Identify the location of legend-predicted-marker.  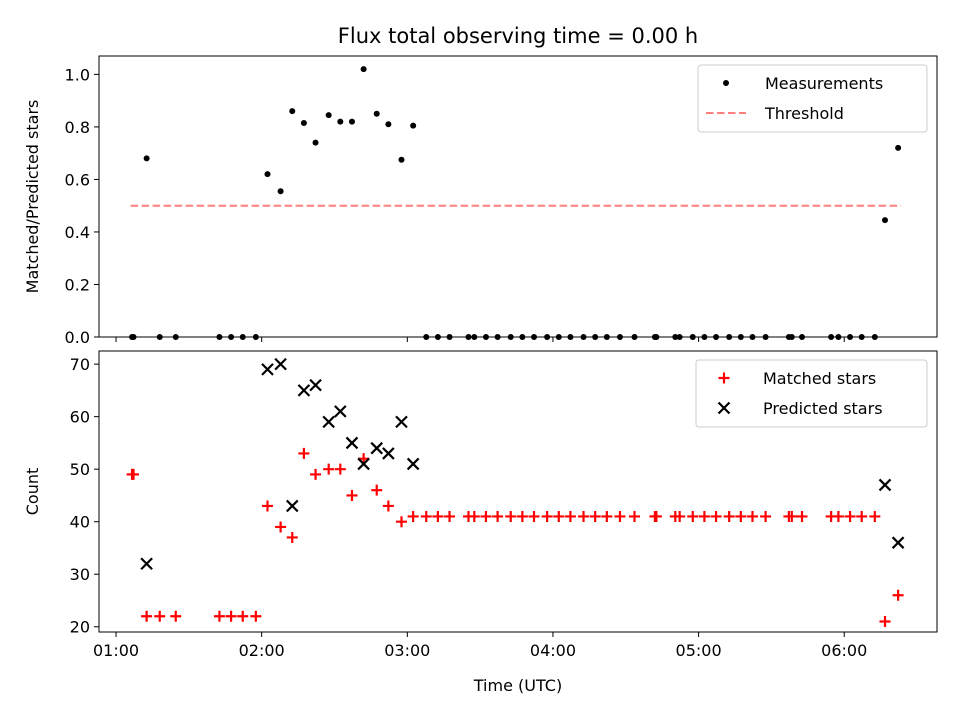
(724, 408).